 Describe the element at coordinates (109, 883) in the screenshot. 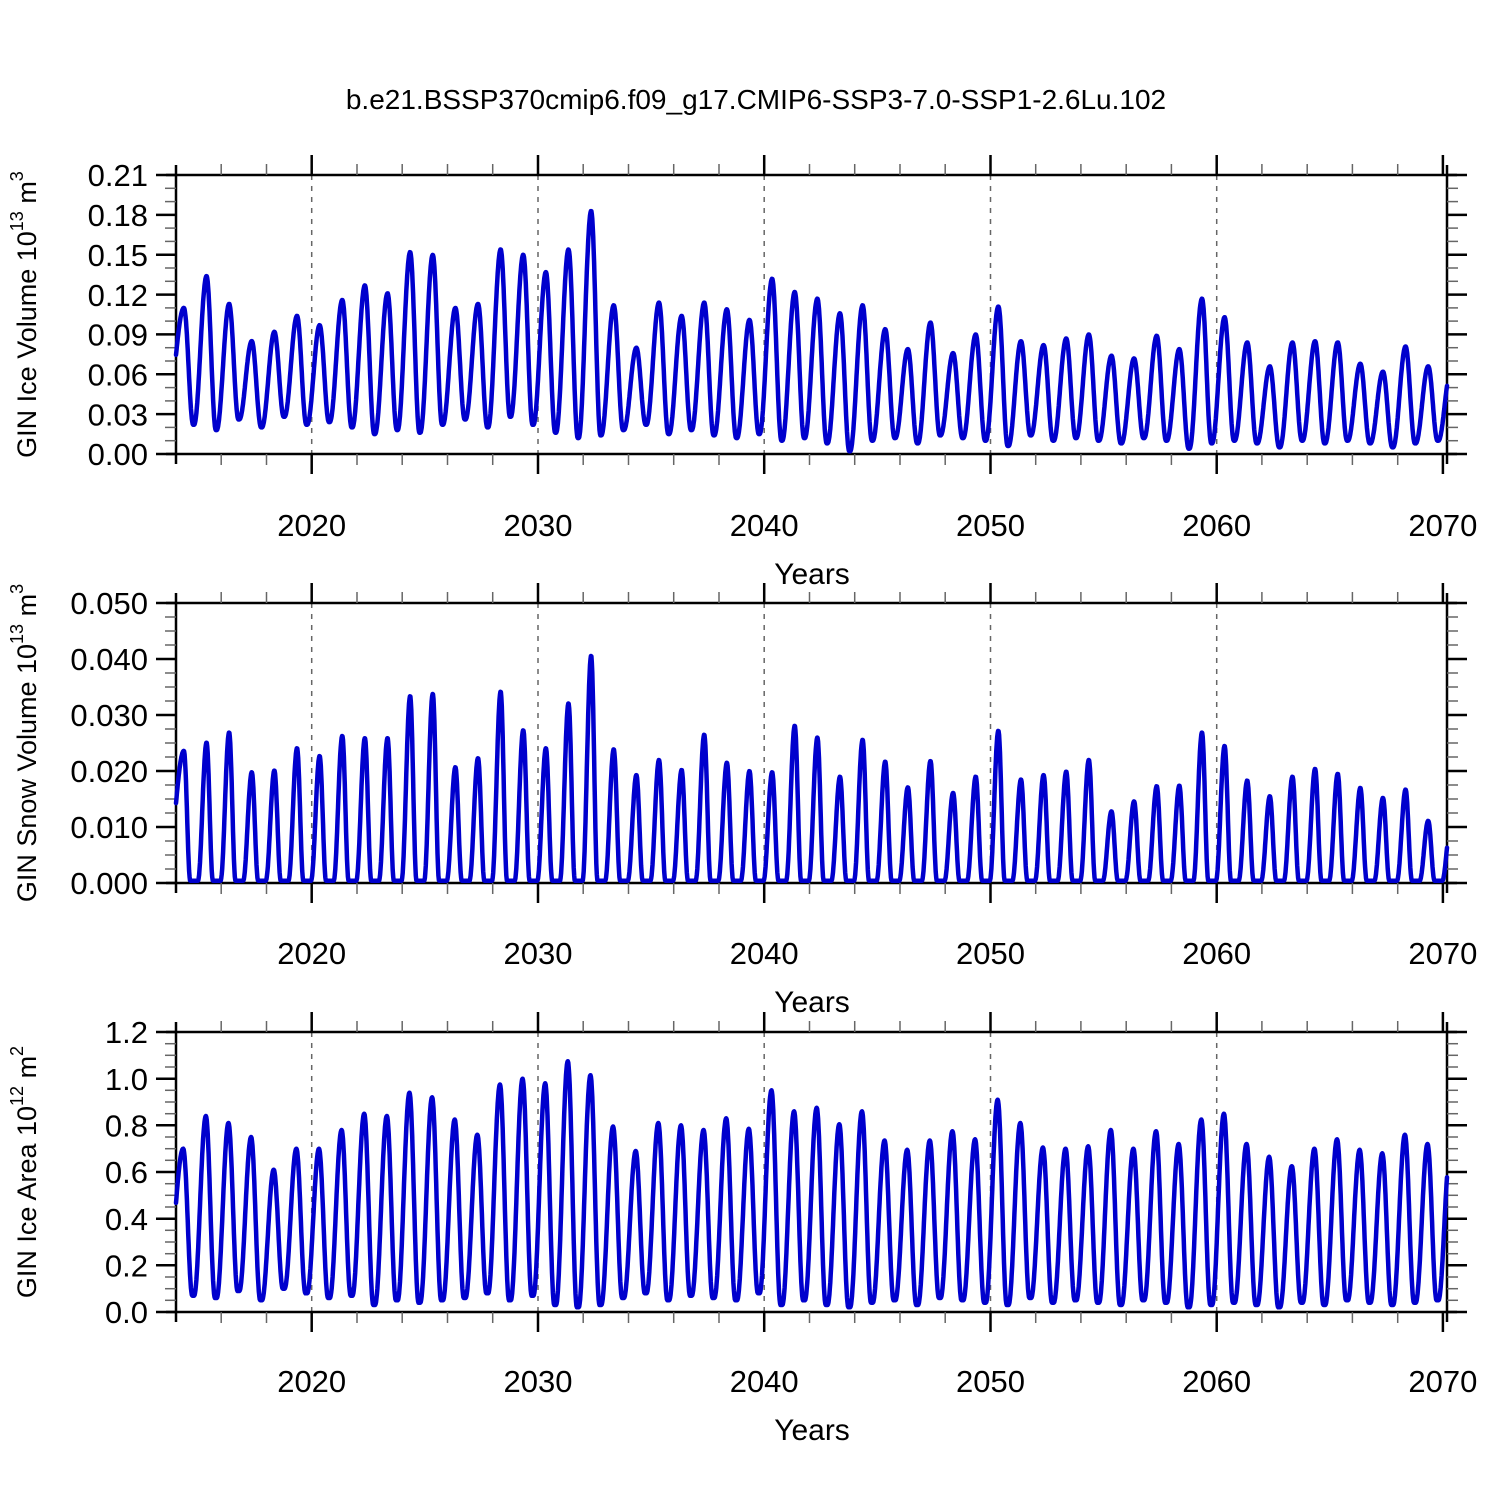

I see `y-tick-label: 0.000` at that location.